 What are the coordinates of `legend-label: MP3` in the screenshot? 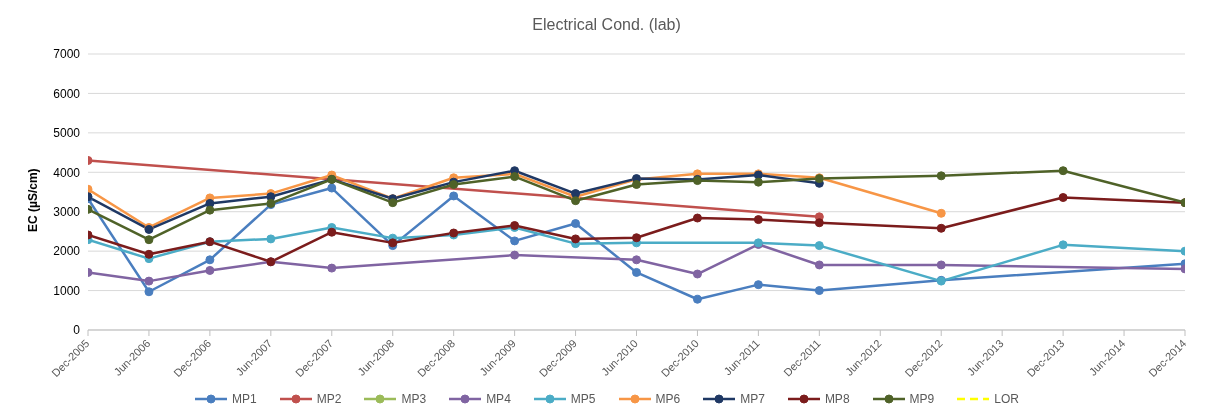 It's located at (414, 399).